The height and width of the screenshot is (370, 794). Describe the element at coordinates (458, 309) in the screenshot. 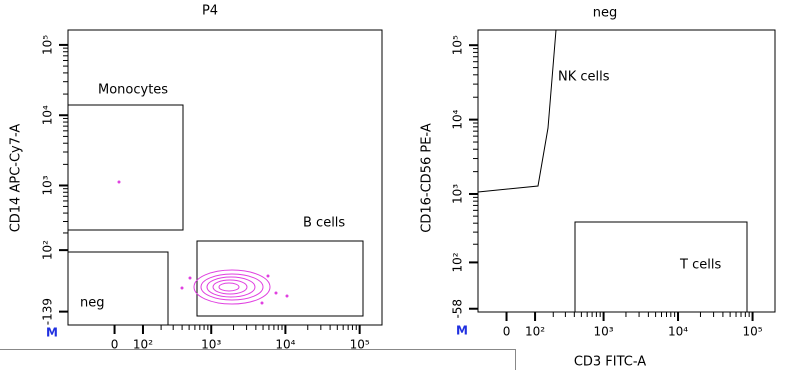

I see `y-tick-label: -58` at that location.